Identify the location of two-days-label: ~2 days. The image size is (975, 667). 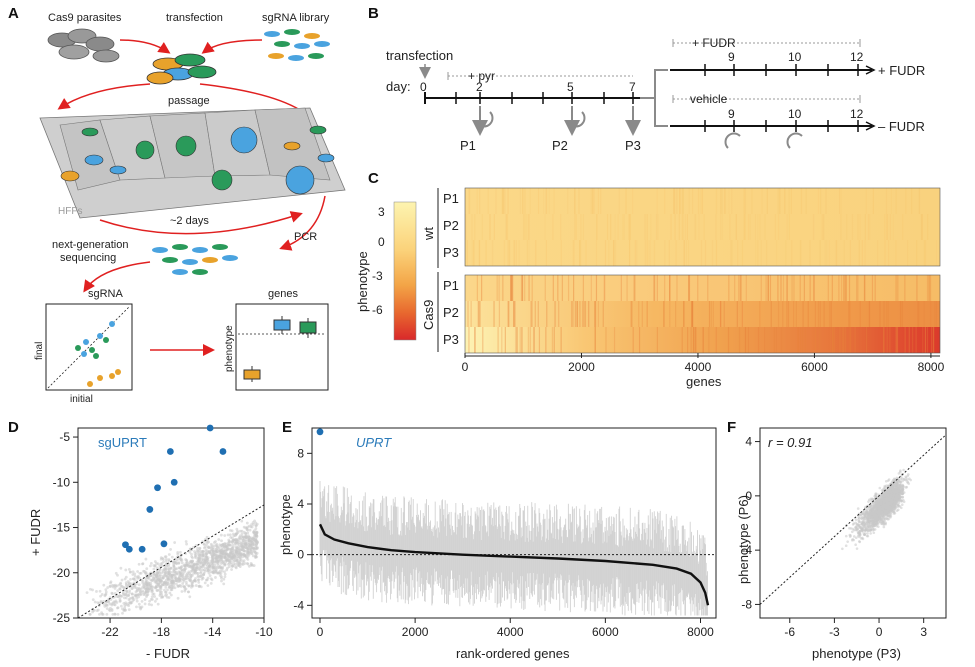
(189, 221).